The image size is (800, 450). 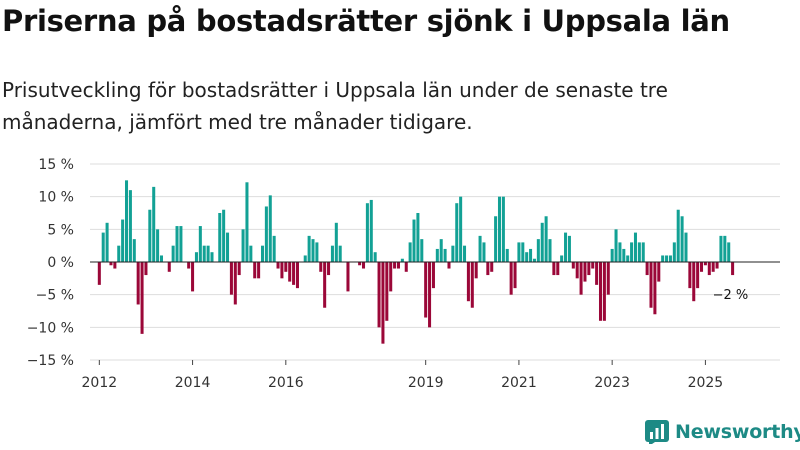 I want to click on y-tick-label: 10 %, so click(x=56, y=198).